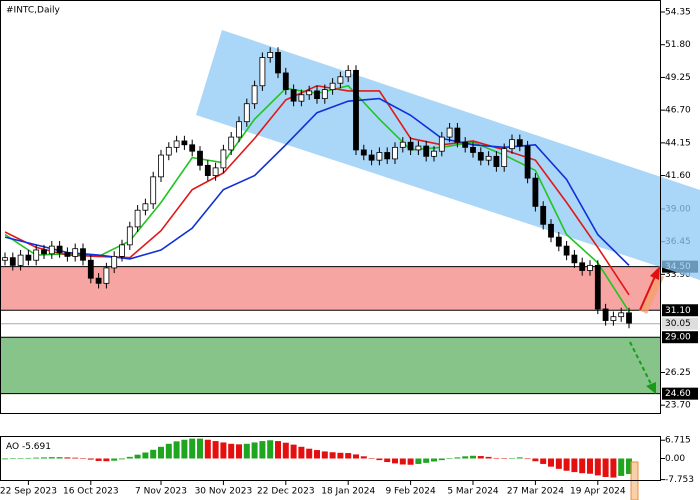  Describe the element at coordinates (679, 480) in the screenshot. I see `y-tick-label: -7.753` at that location.